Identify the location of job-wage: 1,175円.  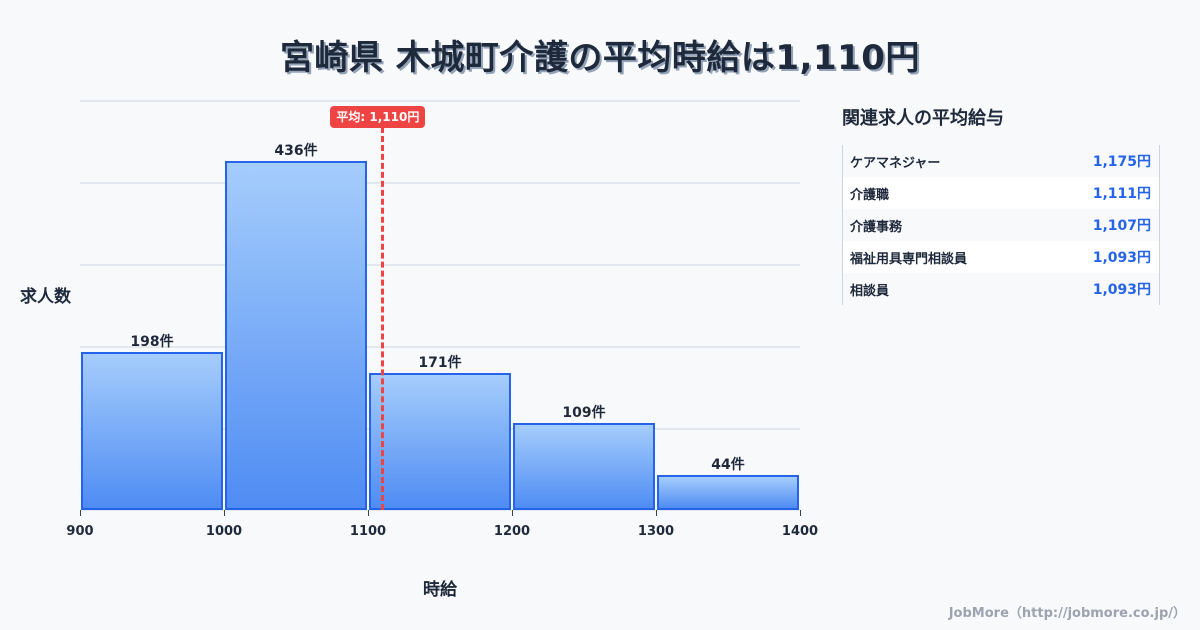
(1121, 162).